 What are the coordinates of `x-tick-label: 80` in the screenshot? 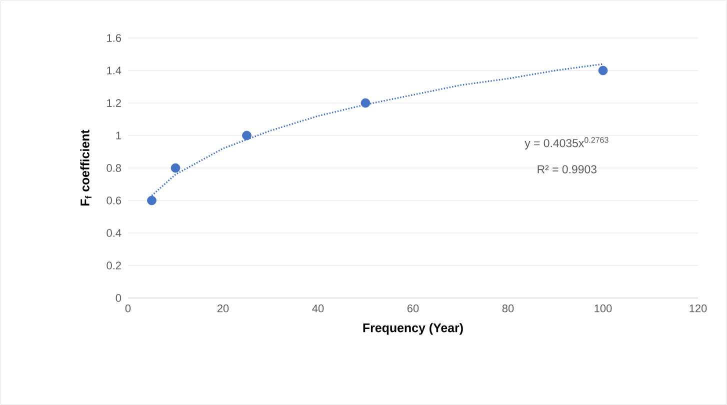 It's located at (508, 308).